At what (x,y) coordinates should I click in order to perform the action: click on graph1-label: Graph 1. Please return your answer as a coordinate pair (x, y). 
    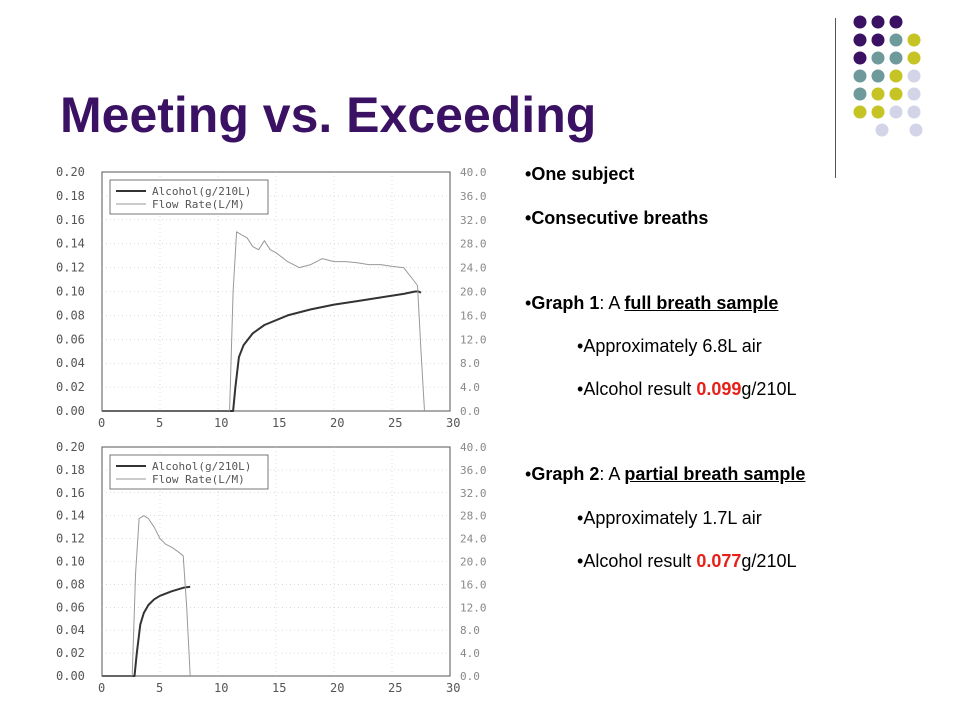
    Looking at the image, I should click on (565, 303).